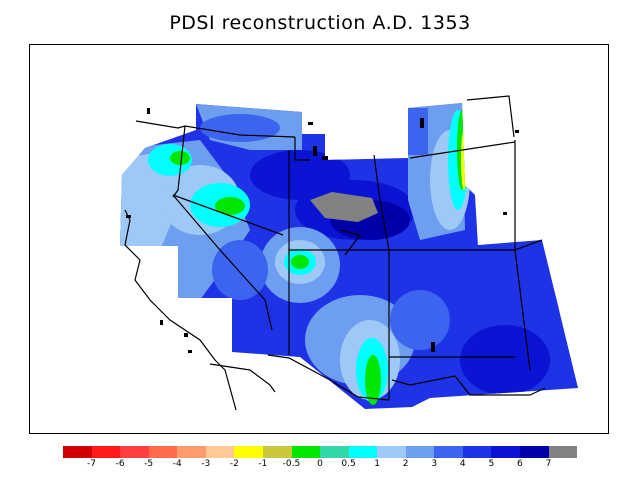 The image size is (640, 480). Describe the element at coordinates (434, 464) in the screenshot. I see `legend-tick-label: 3` at that location.